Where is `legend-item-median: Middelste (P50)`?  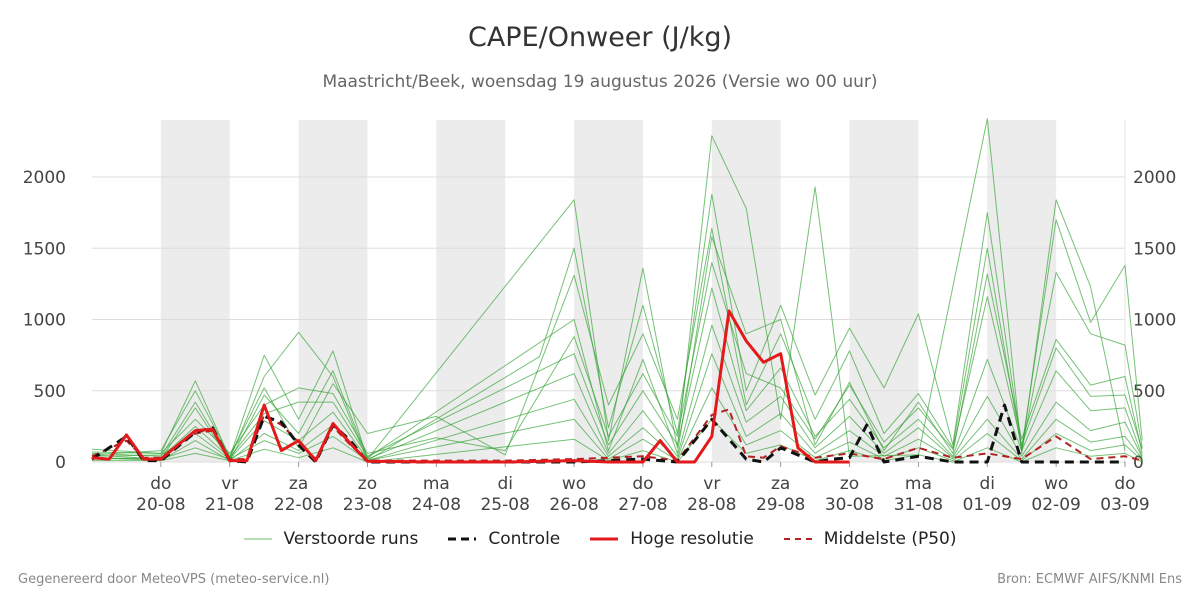 legend-item-median: Middelste (P50) is located at coordinates (870, 539).